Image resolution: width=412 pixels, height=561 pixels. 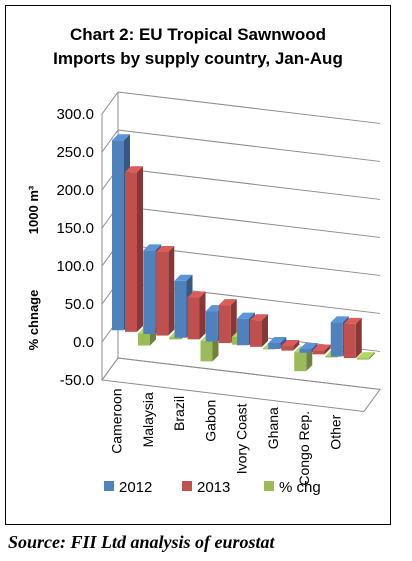 What do you see at coordinates (33, 209) in the screenshot?
I see `y-axis-label: 1000 m³` at bounding box center [33, 209].